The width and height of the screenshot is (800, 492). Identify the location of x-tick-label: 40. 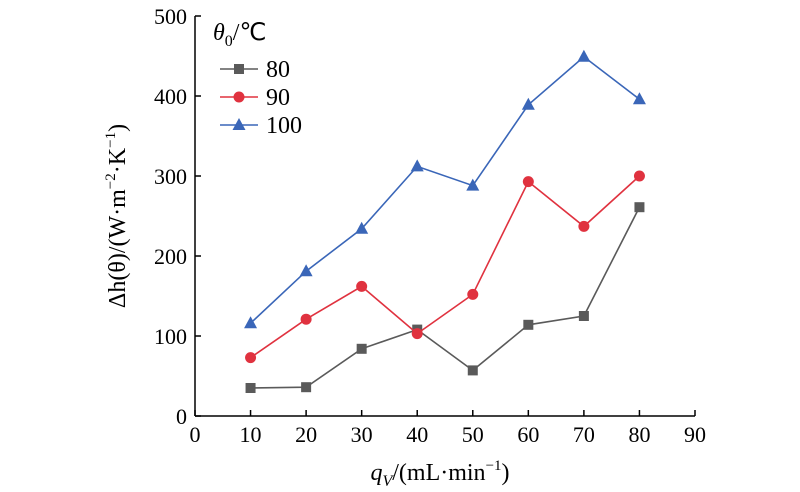
(417, 434).